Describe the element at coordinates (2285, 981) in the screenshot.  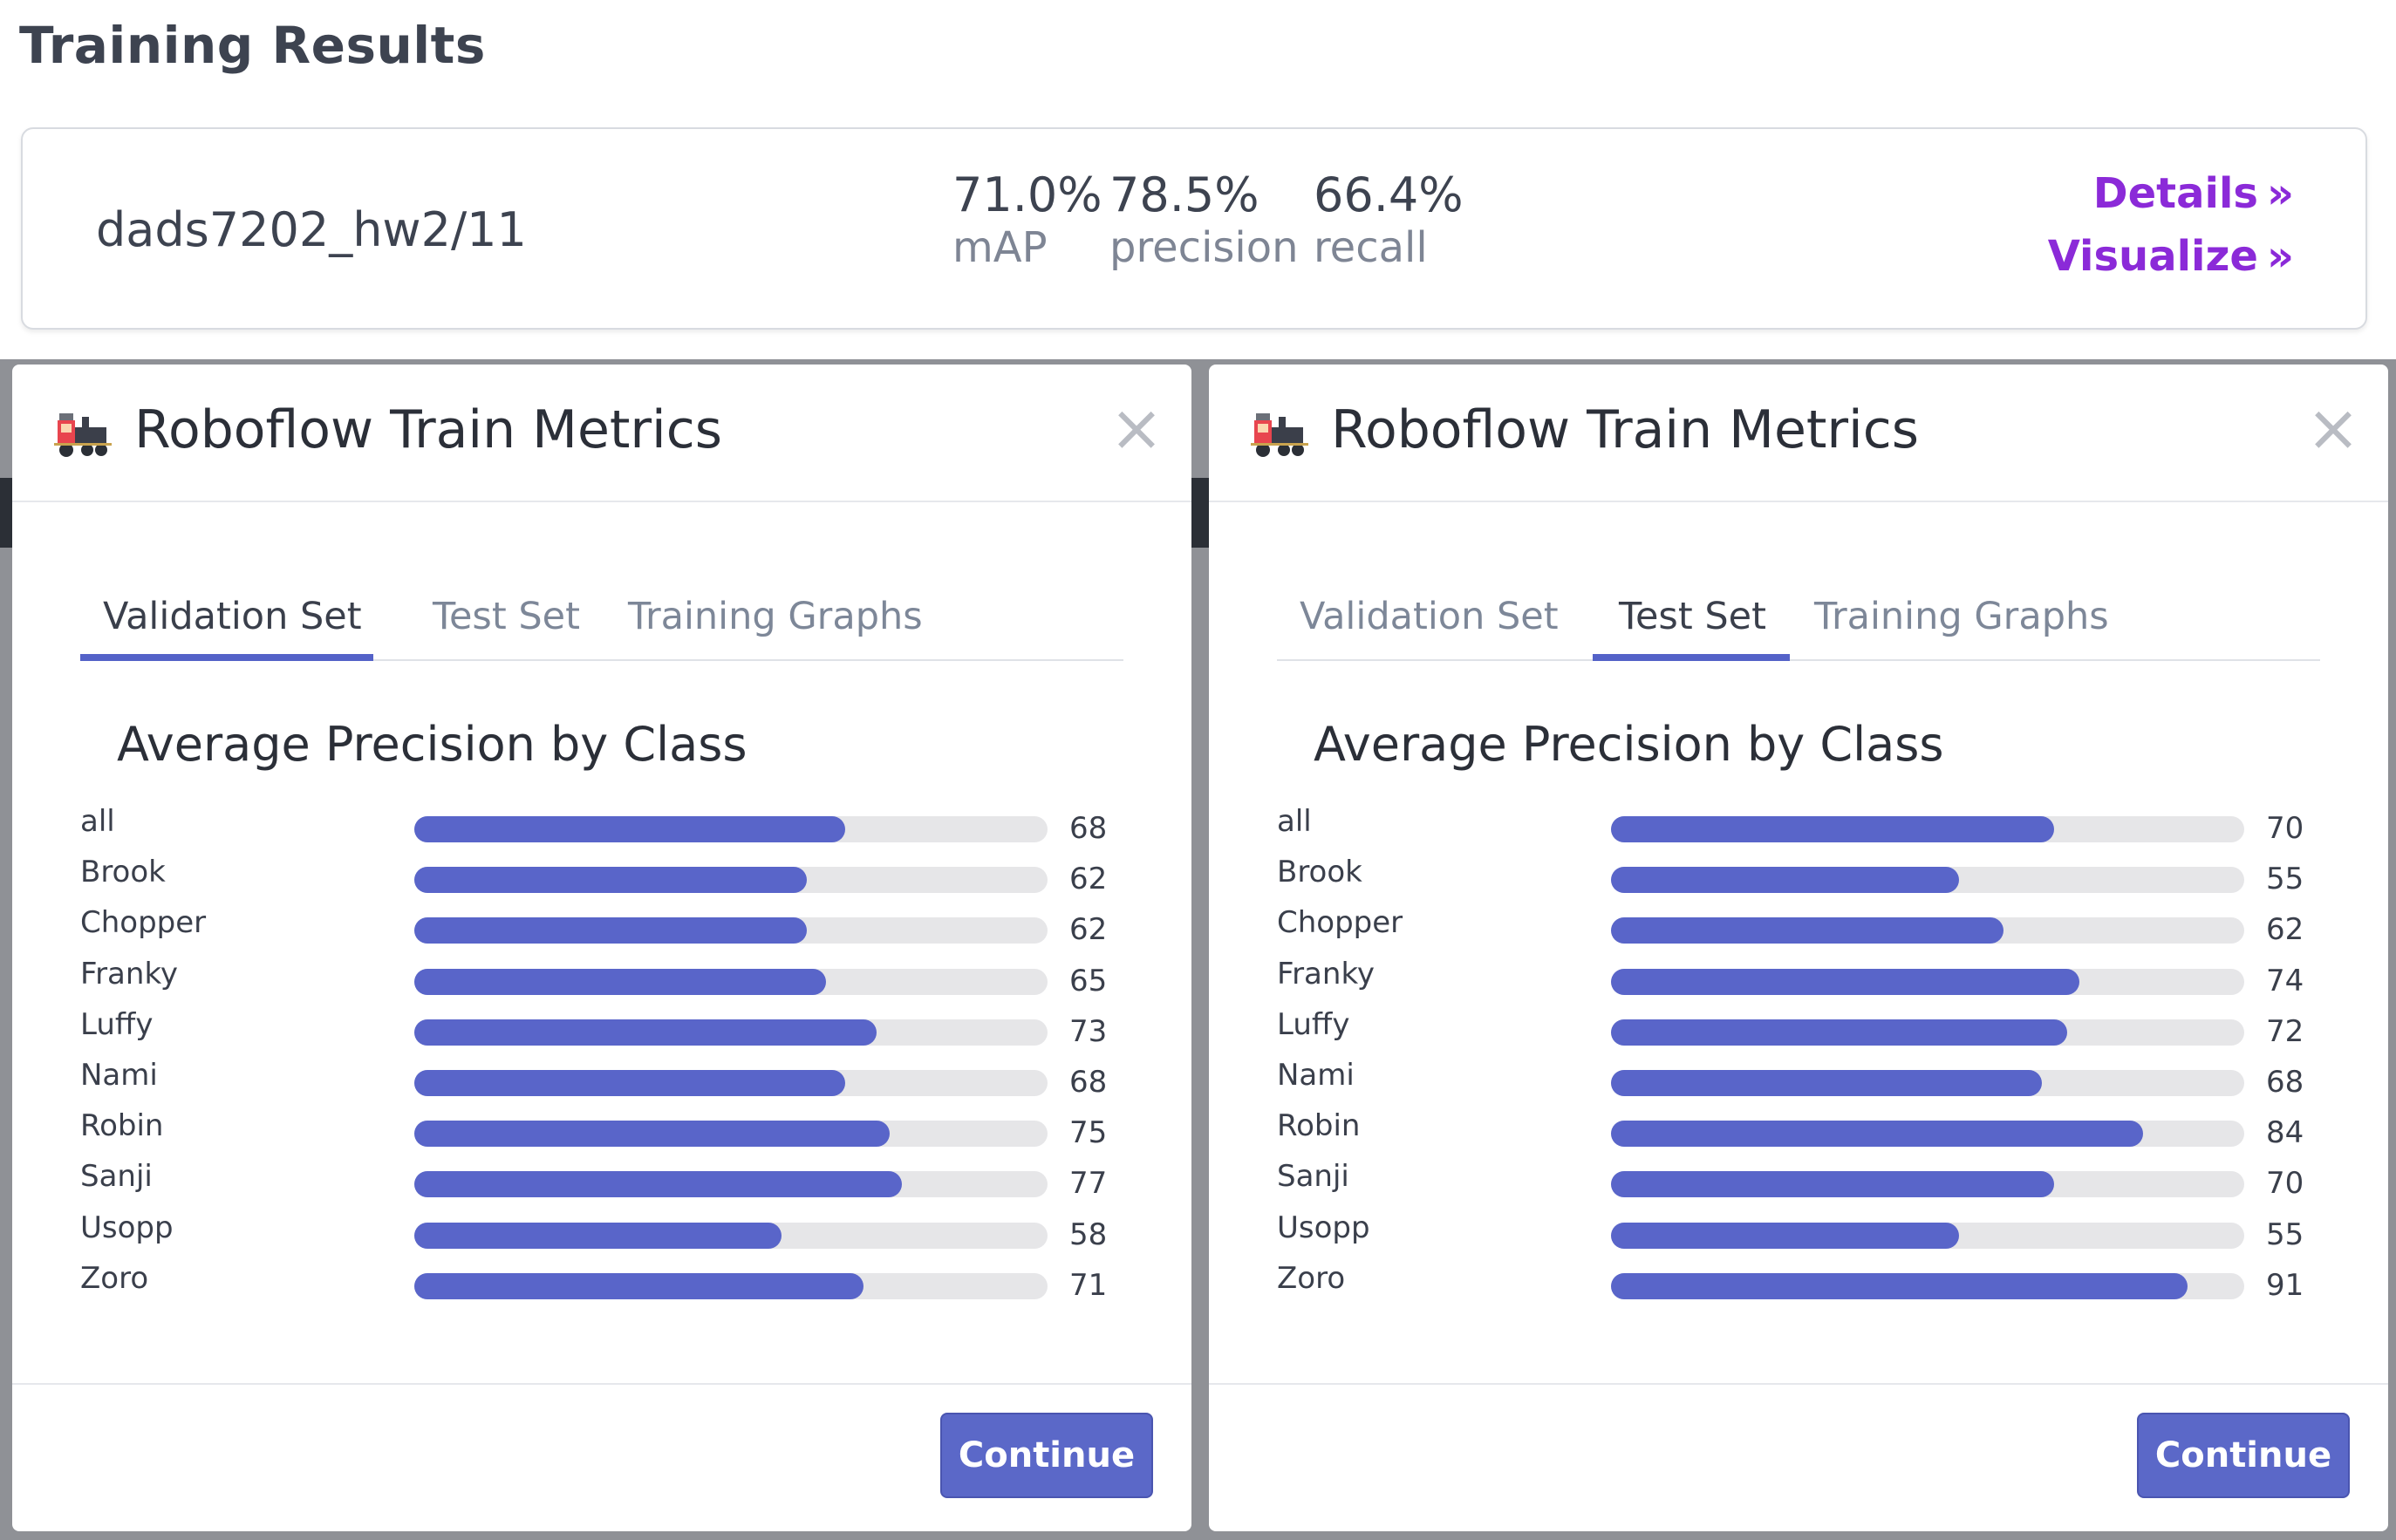
I see `ap-value: 74` at that location.